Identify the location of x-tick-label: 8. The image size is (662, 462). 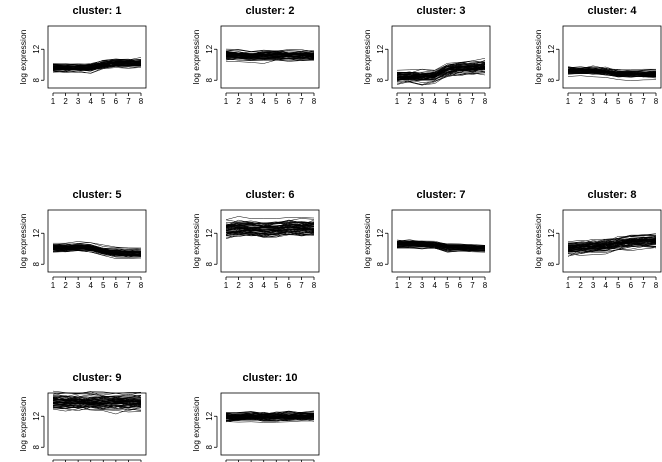
(485, 285).